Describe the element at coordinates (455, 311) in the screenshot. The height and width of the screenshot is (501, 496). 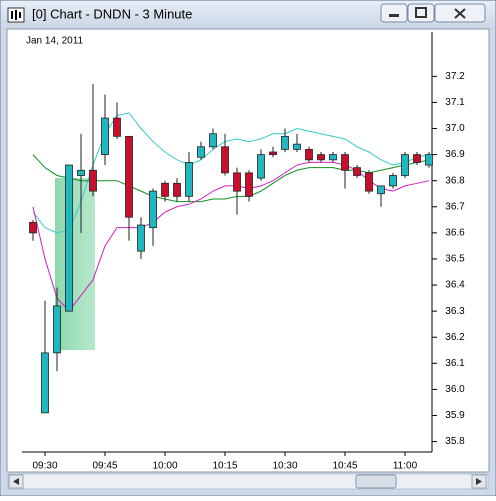
I see `y-tick-label: 36.3` at that location.